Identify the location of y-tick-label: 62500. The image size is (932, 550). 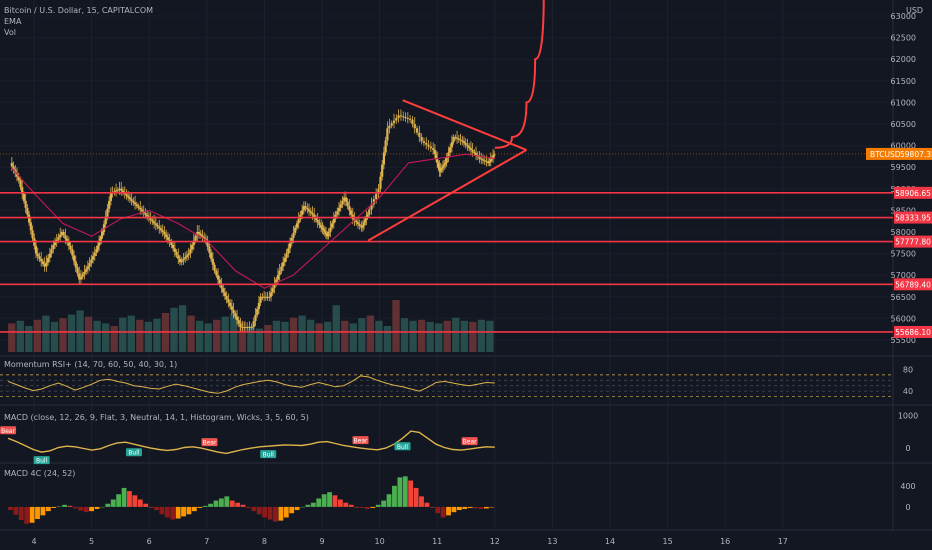
(903, 38).